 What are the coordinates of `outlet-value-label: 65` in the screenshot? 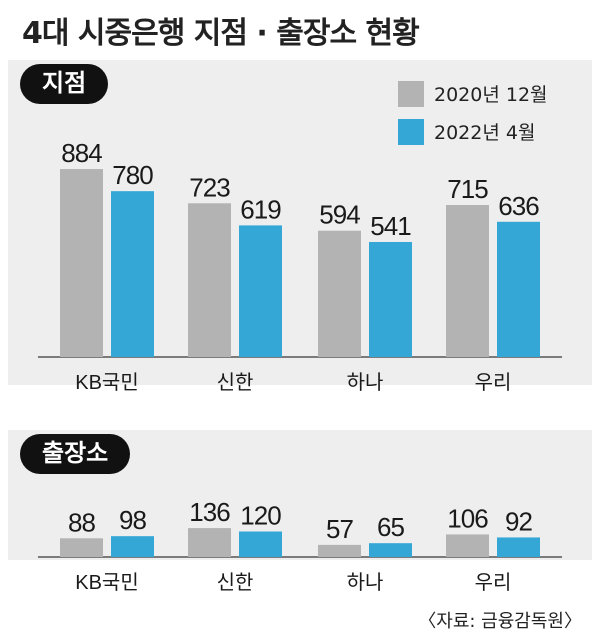 It's located at (390, 527).